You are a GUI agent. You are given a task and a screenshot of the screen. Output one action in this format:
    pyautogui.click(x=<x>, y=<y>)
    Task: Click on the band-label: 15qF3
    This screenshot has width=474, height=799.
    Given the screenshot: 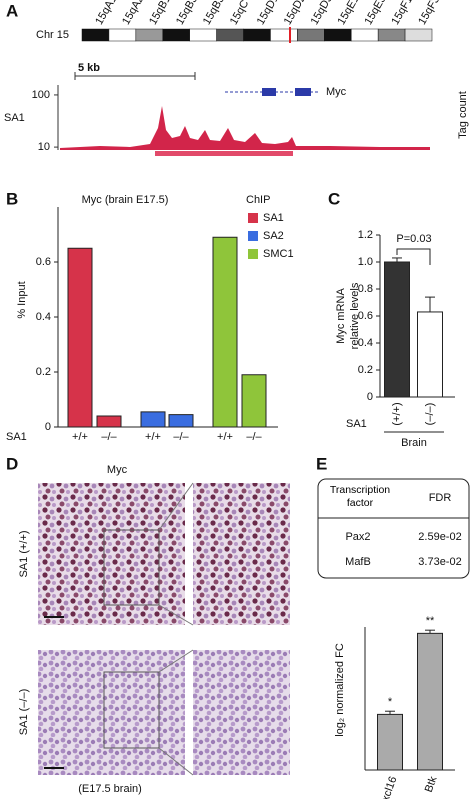 What is the action you would take?
    pyautogui.click(x=429, y=13)
    